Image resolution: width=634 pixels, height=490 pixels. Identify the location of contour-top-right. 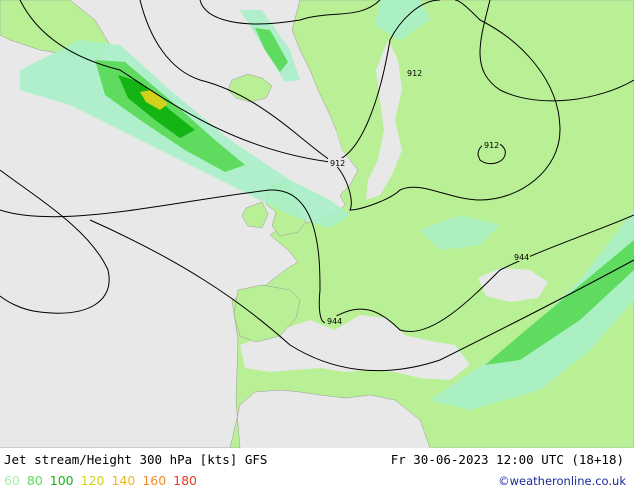
(556, 51).